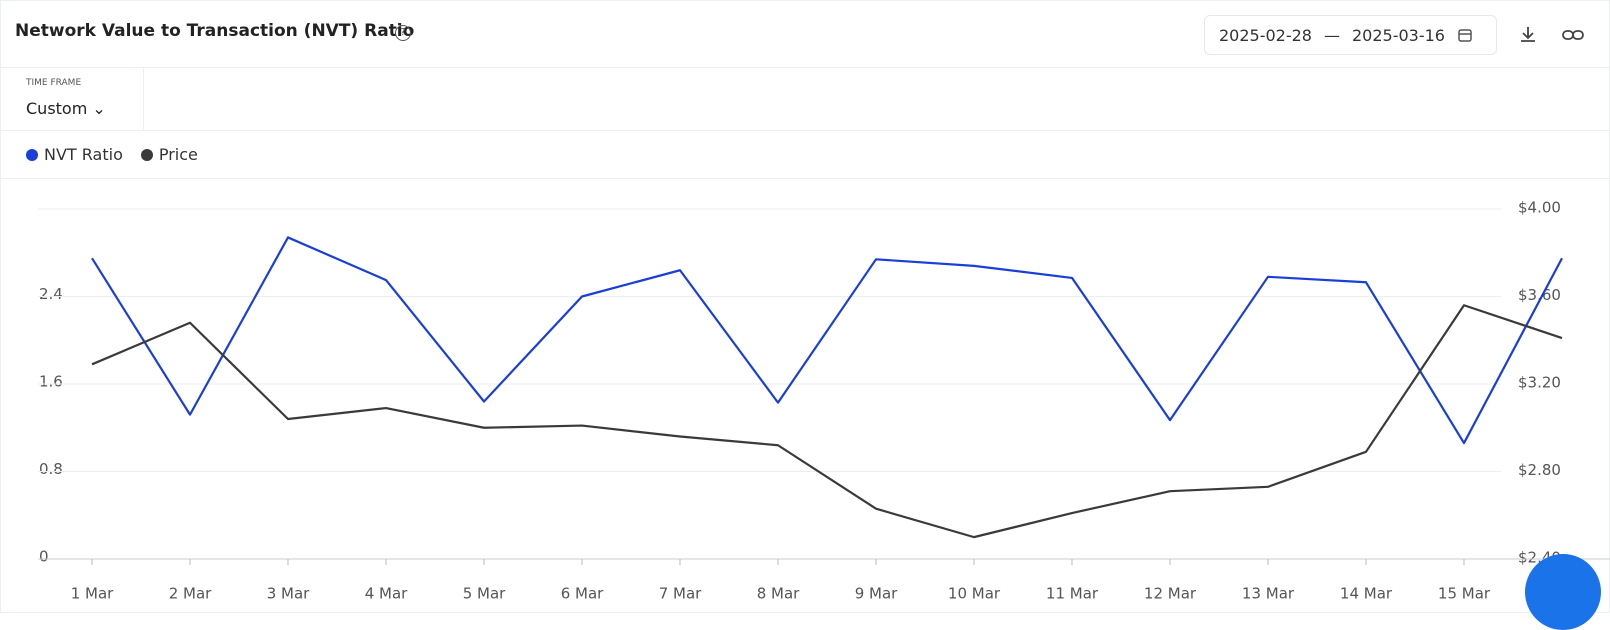 This screenshot has width=1610, height=630. What do you see at coordinates (778, 594) in the screenshot?
I see `x-tick-label: 8 Mar` at bounding box center [778, 594].